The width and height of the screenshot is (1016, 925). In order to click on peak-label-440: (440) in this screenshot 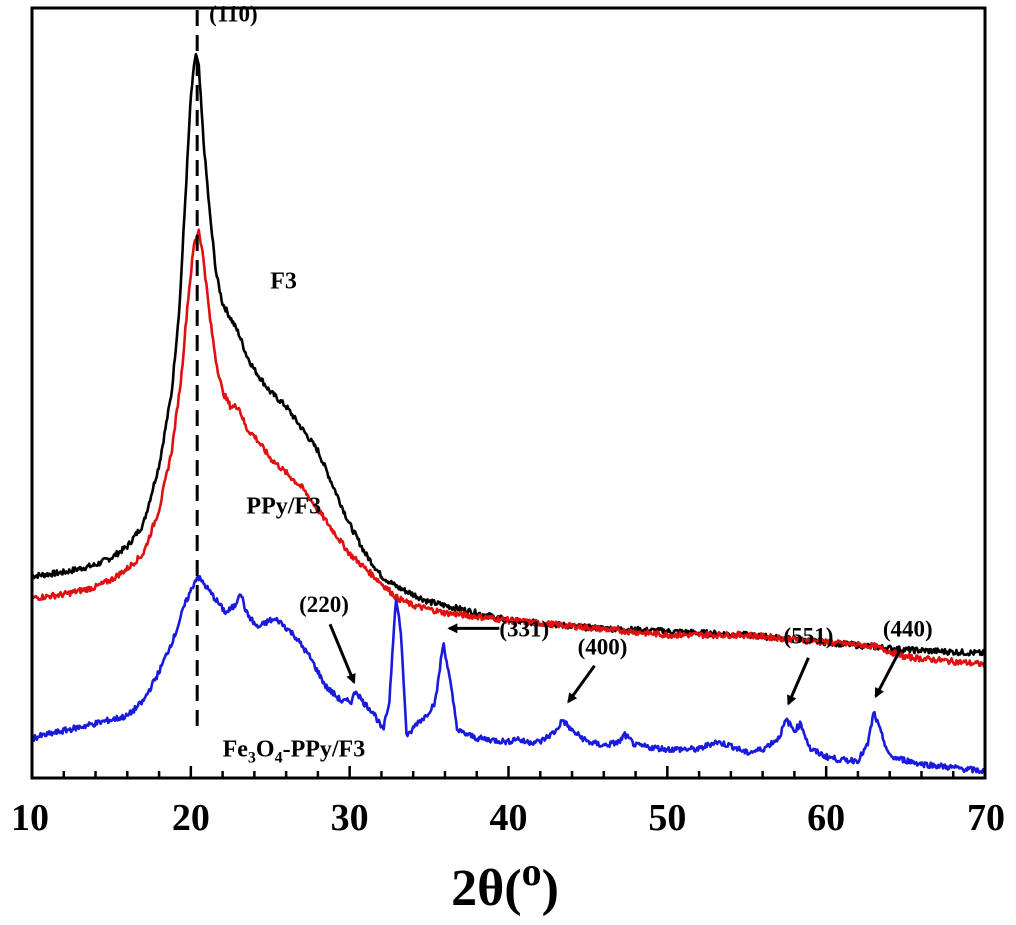, I will do `click(908, 628)`.